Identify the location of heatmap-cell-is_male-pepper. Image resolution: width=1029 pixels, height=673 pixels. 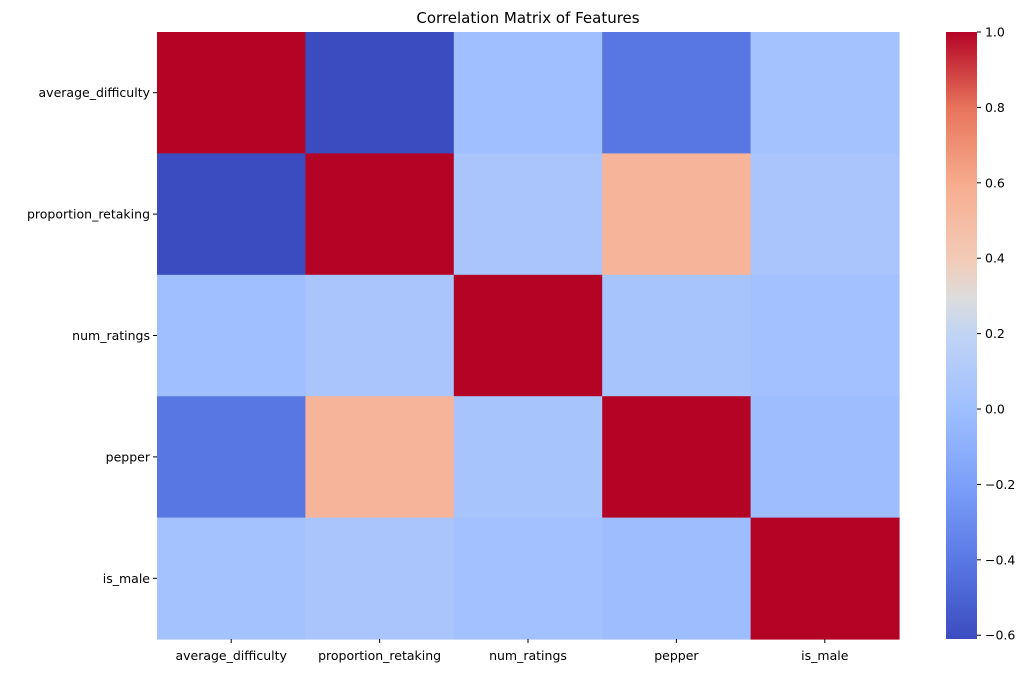
(677, 578).